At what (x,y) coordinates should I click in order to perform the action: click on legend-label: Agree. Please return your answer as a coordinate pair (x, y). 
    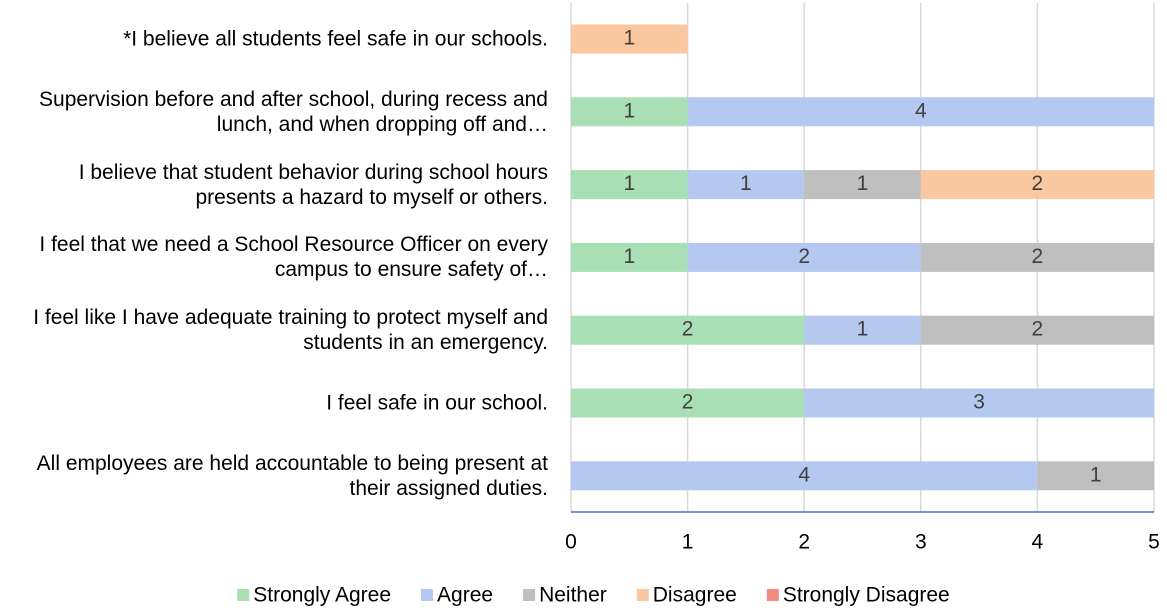
    Looking at the image, I should click on (465, 595).